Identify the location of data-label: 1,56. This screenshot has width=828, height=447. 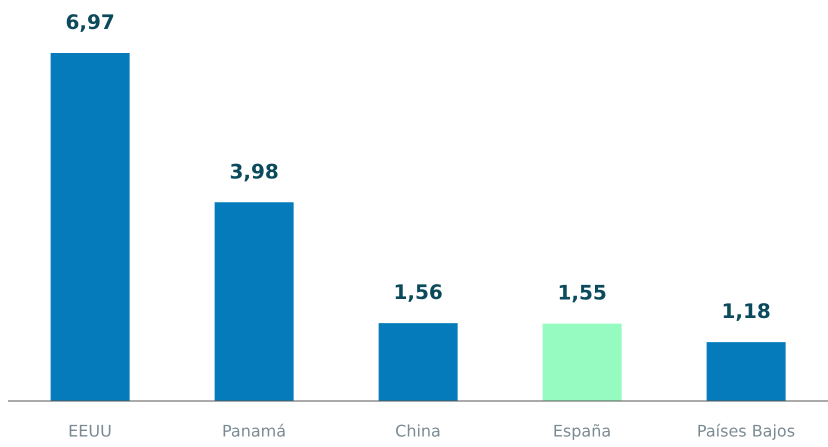
(418, 292).